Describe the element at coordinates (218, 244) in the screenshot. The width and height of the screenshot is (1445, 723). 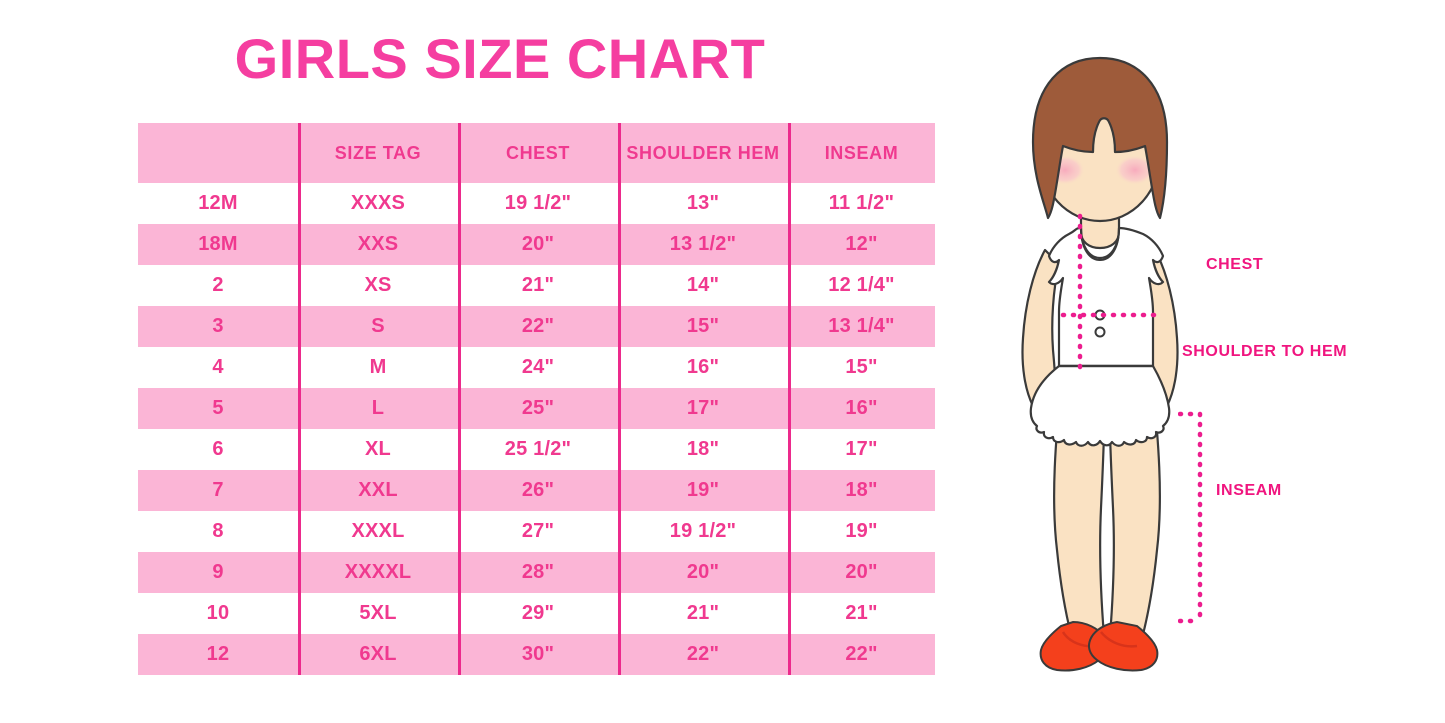
I see `cell-size: 18M` at that location.